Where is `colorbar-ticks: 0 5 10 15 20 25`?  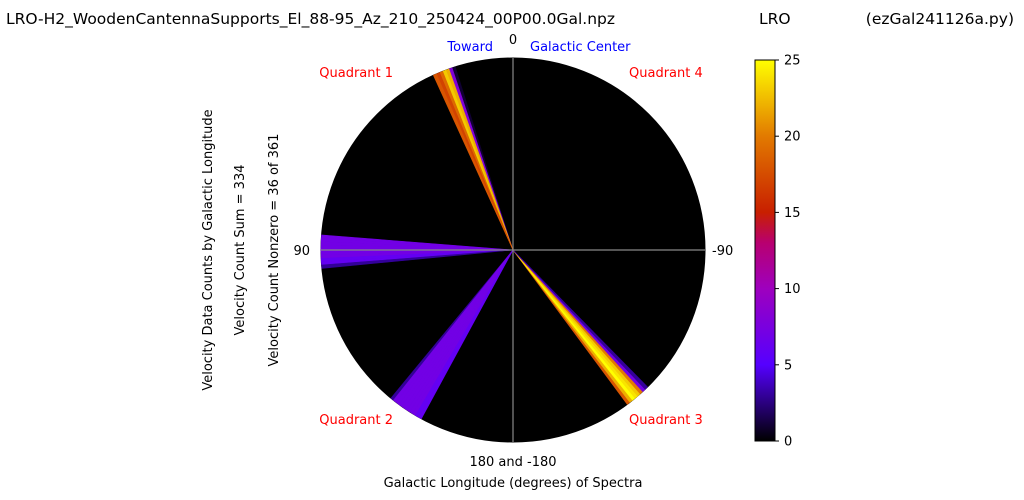 colorbar-ticks: 0 5 10 15 20 25 is located at coordinates (788, 252).